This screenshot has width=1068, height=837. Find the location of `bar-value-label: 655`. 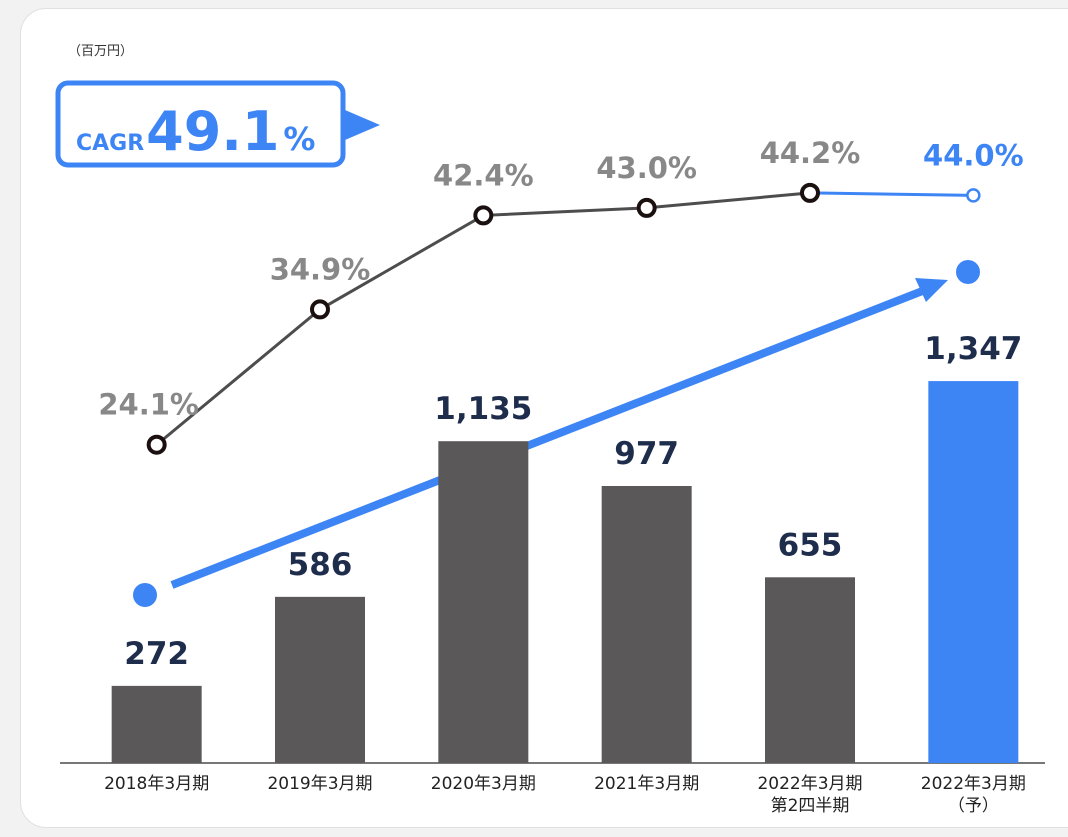

bar-value-label: 655 is located at coordinates (810, 545).